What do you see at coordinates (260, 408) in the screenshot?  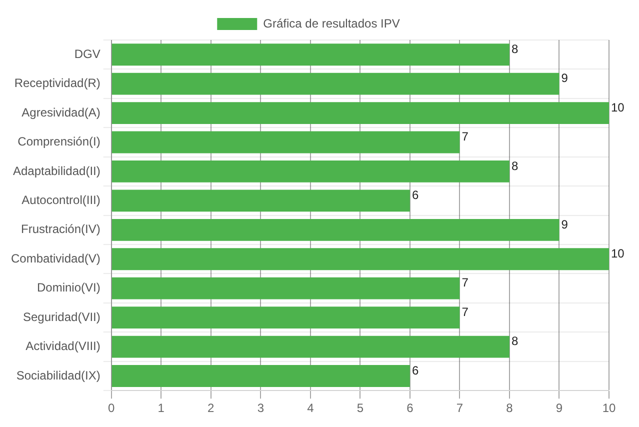 I see `x-tick-label: 3` at bounding box center [260, 408].